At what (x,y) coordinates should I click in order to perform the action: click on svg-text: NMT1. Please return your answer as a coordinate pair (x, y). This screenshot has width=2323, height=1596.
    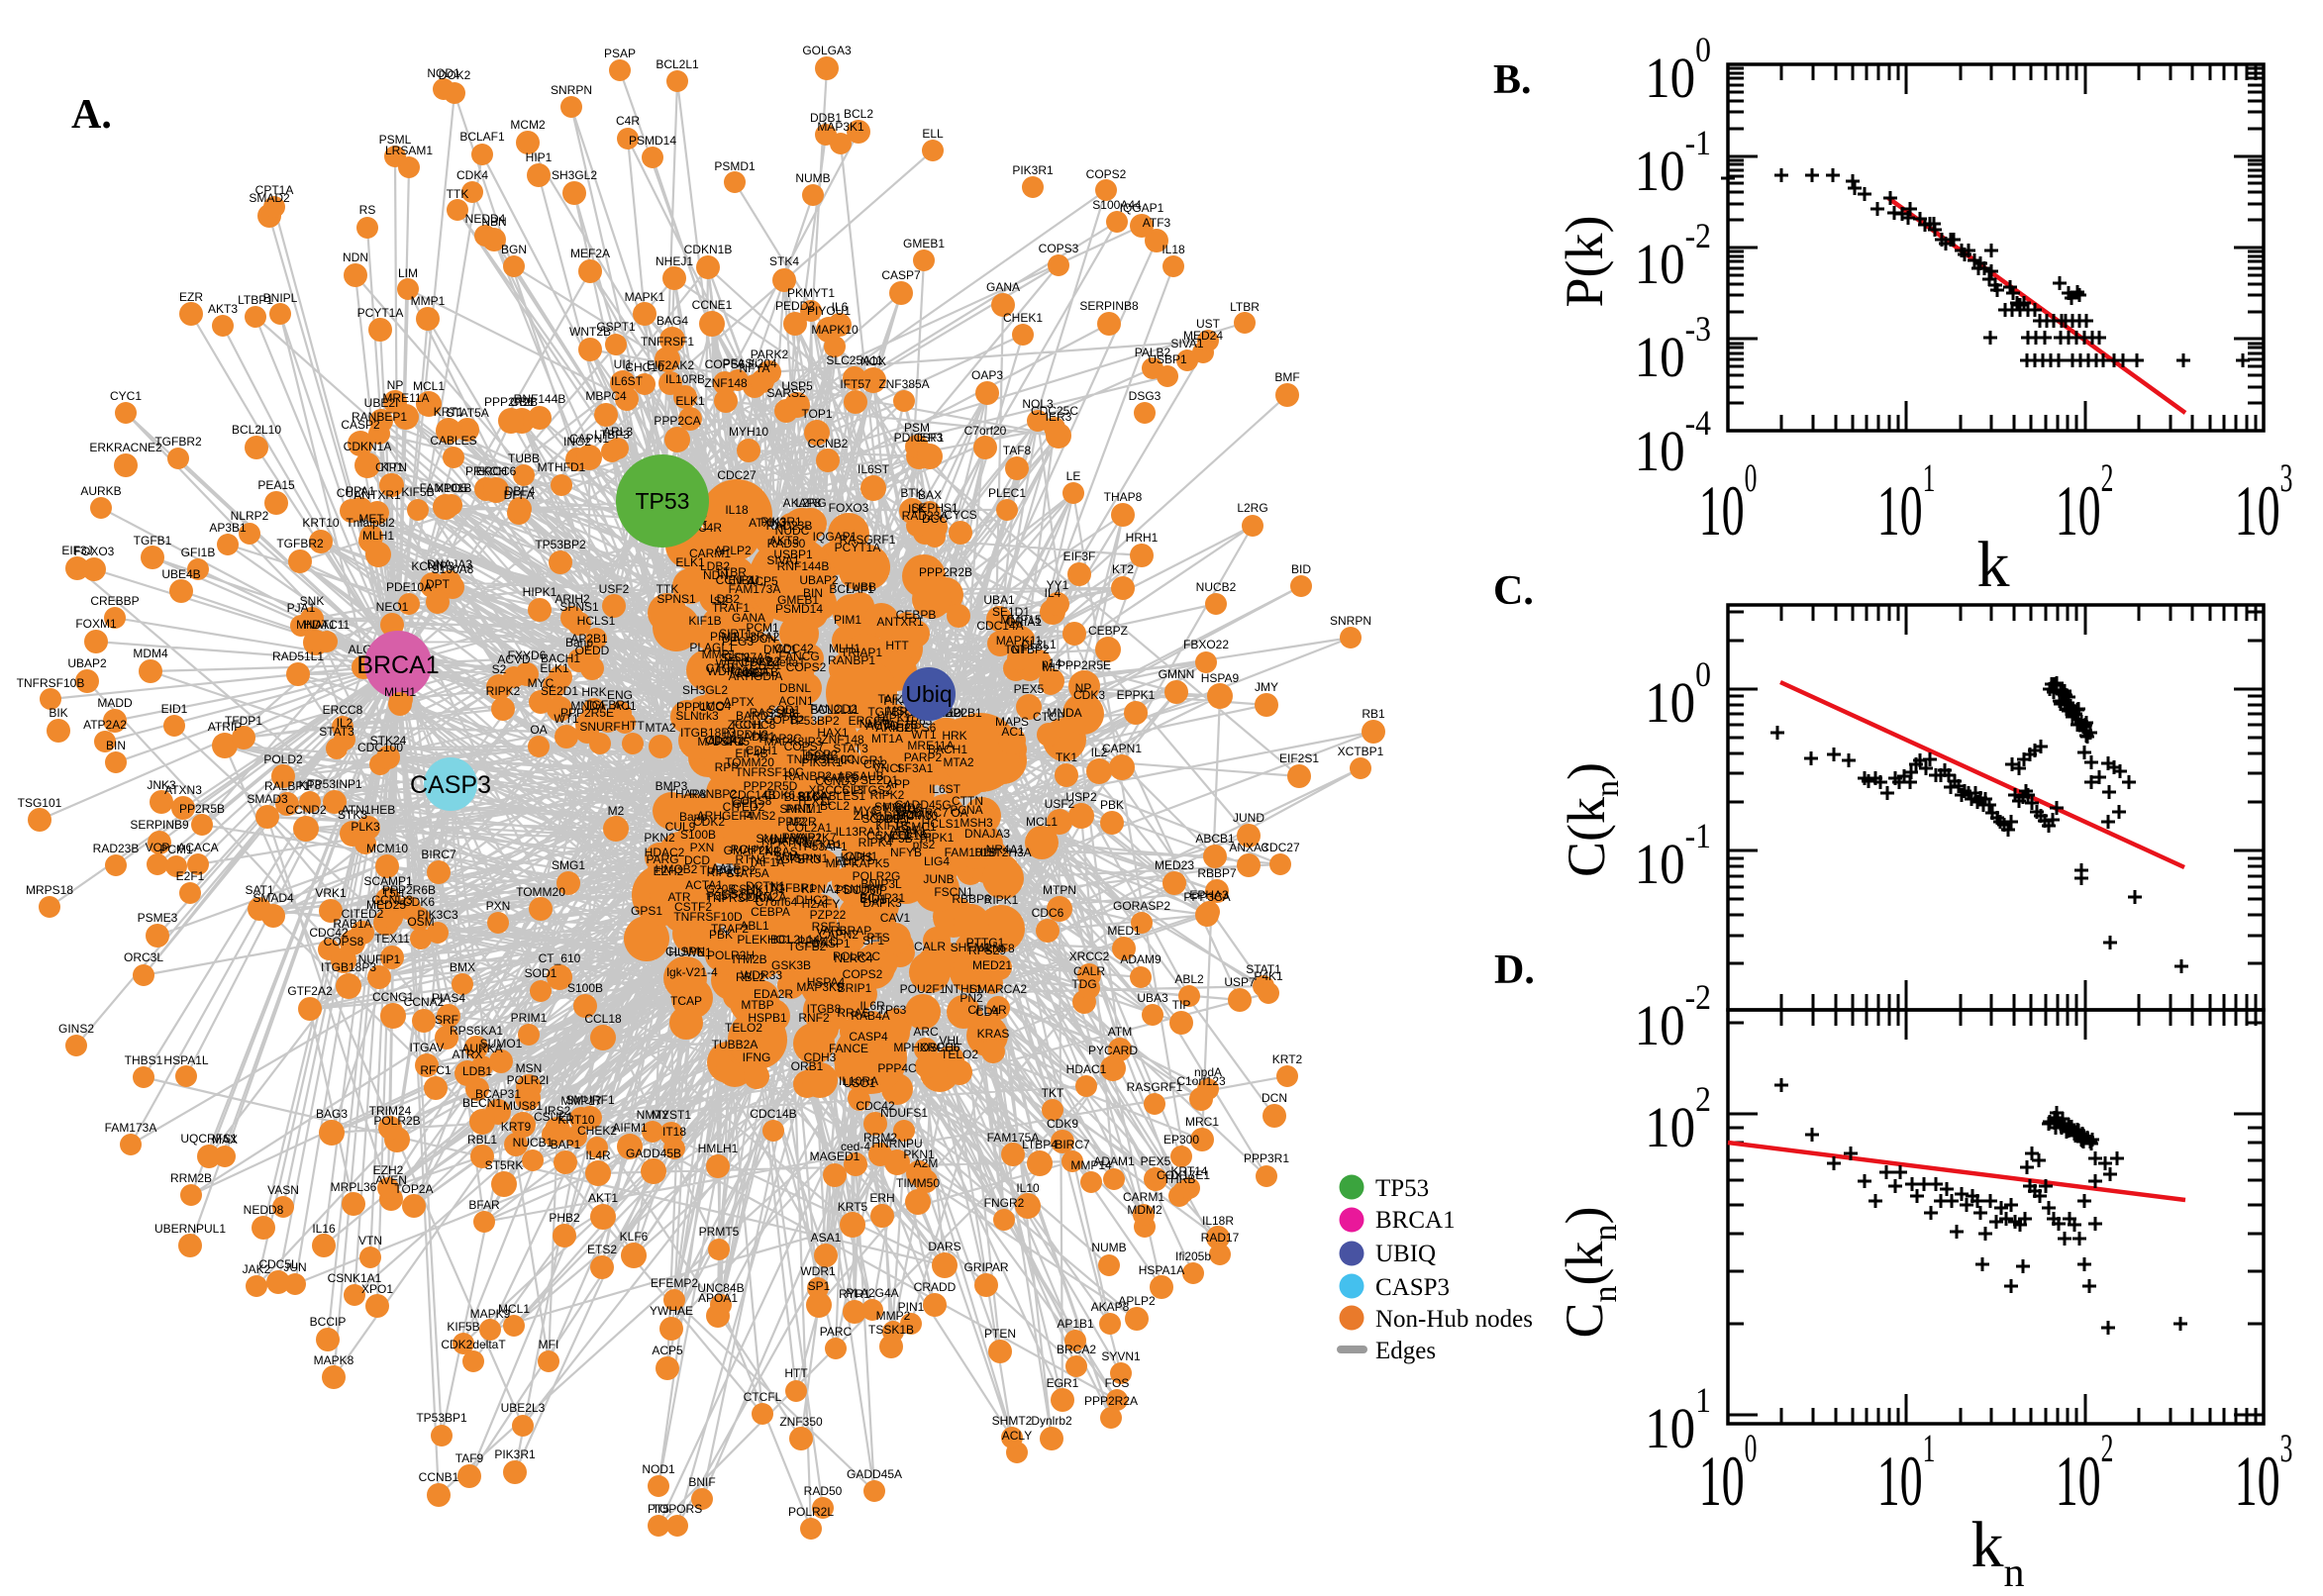
    Looking at the image, I should click on (876, 724).